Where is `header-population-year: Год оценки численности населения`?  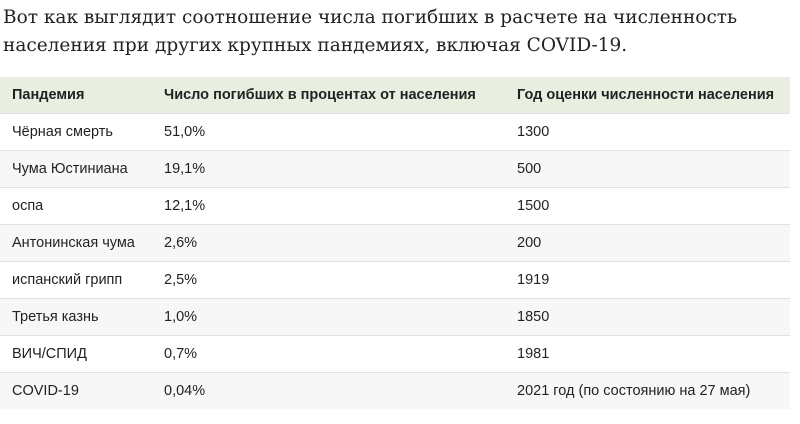
header-population-year: Год оценки численности населения is located at coordinates (647, 95).